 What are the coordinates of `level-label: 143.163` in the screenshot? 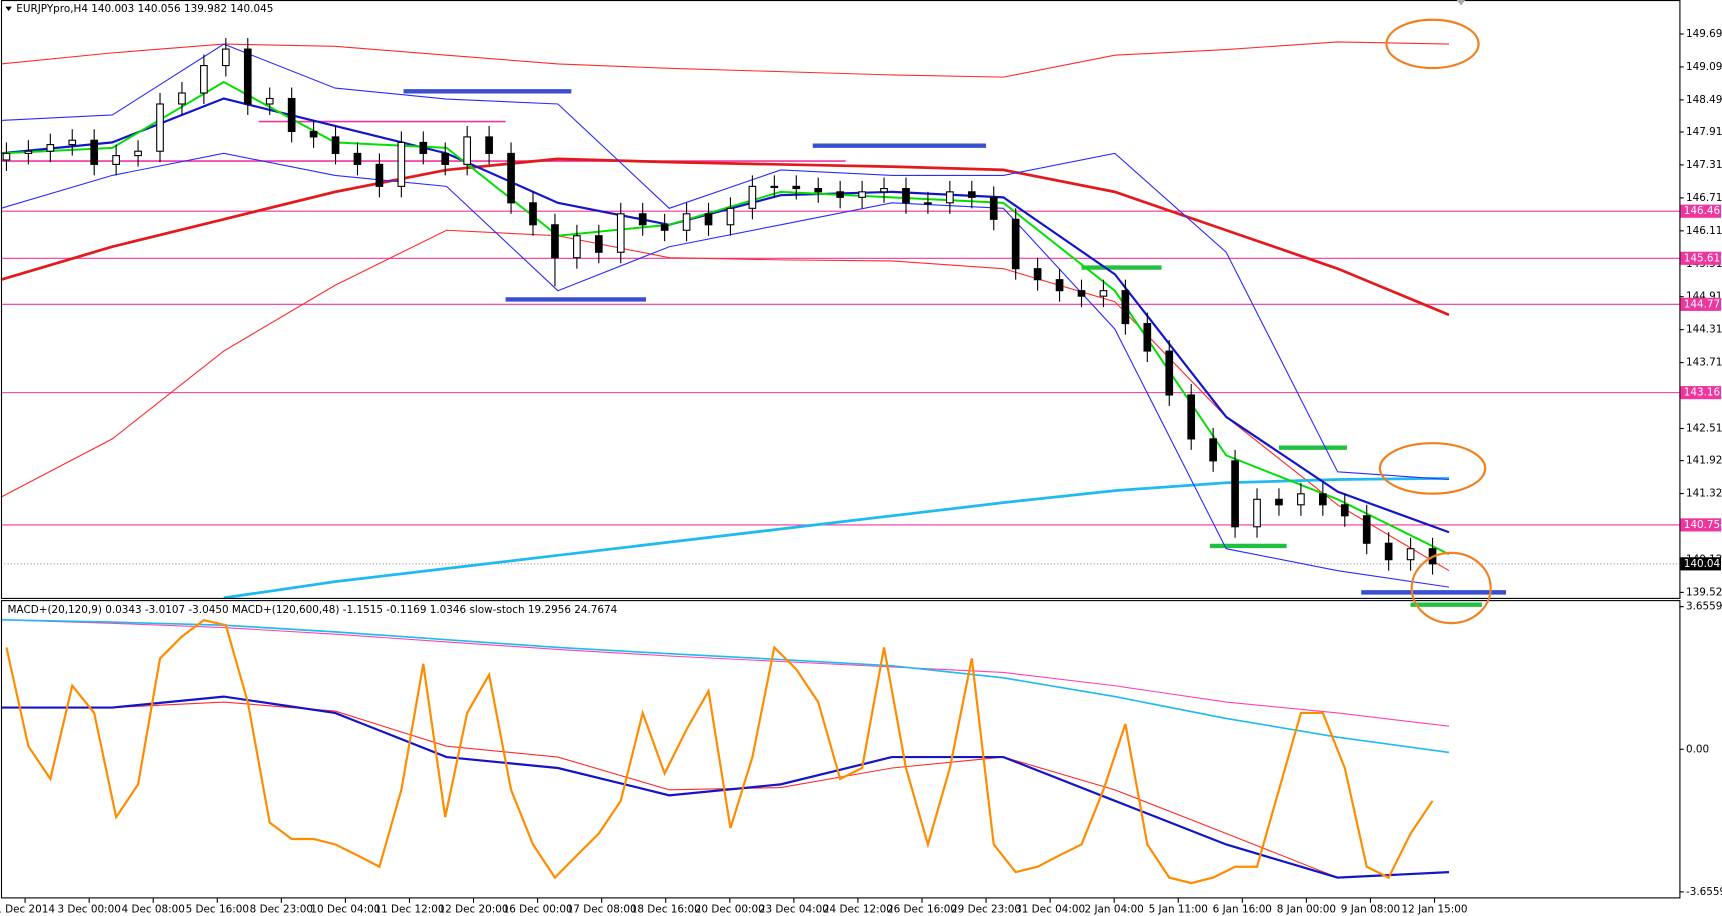 It's located at (1703, 393).